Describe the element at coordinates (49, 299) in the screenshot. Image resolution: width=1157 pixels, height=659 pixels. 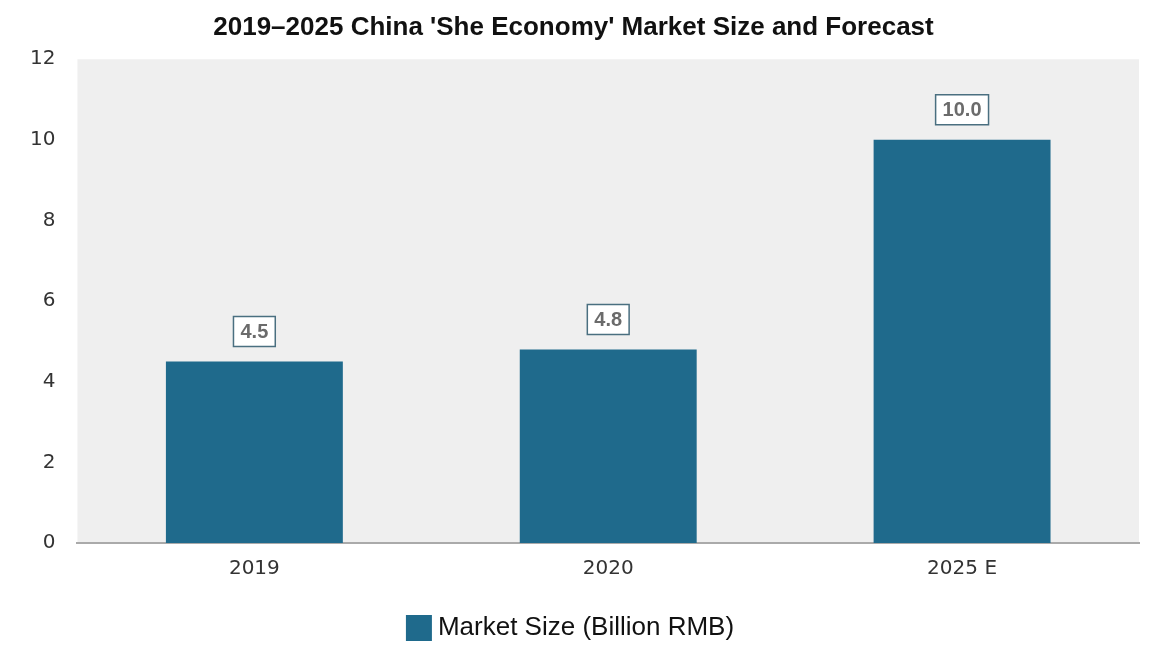
I see `y-tick-label: 6` at that location.